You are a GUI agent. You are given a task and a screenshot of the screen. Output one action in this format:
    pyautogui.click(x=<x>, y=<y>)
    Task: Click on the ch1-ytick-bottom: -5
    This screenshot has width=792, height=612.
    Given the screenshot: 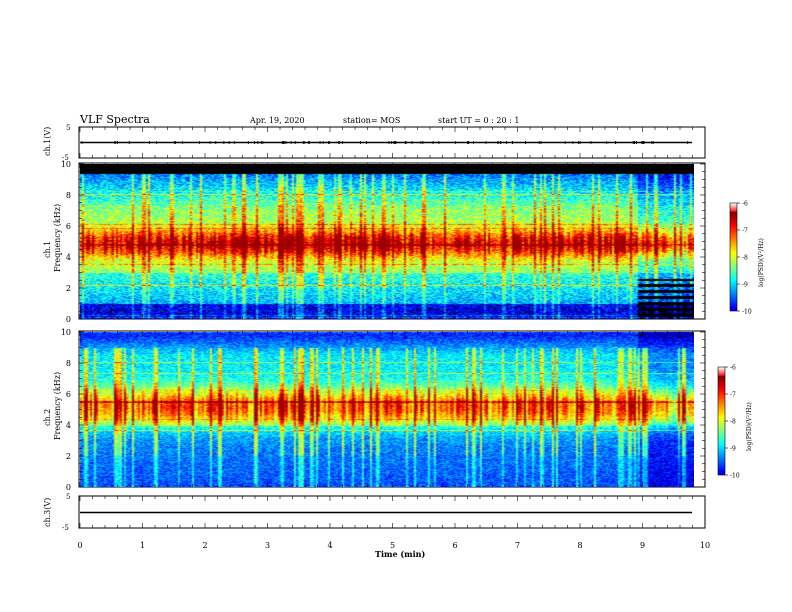 What is the action you would take?
    pyautogui.click(x=65, y=158)
    